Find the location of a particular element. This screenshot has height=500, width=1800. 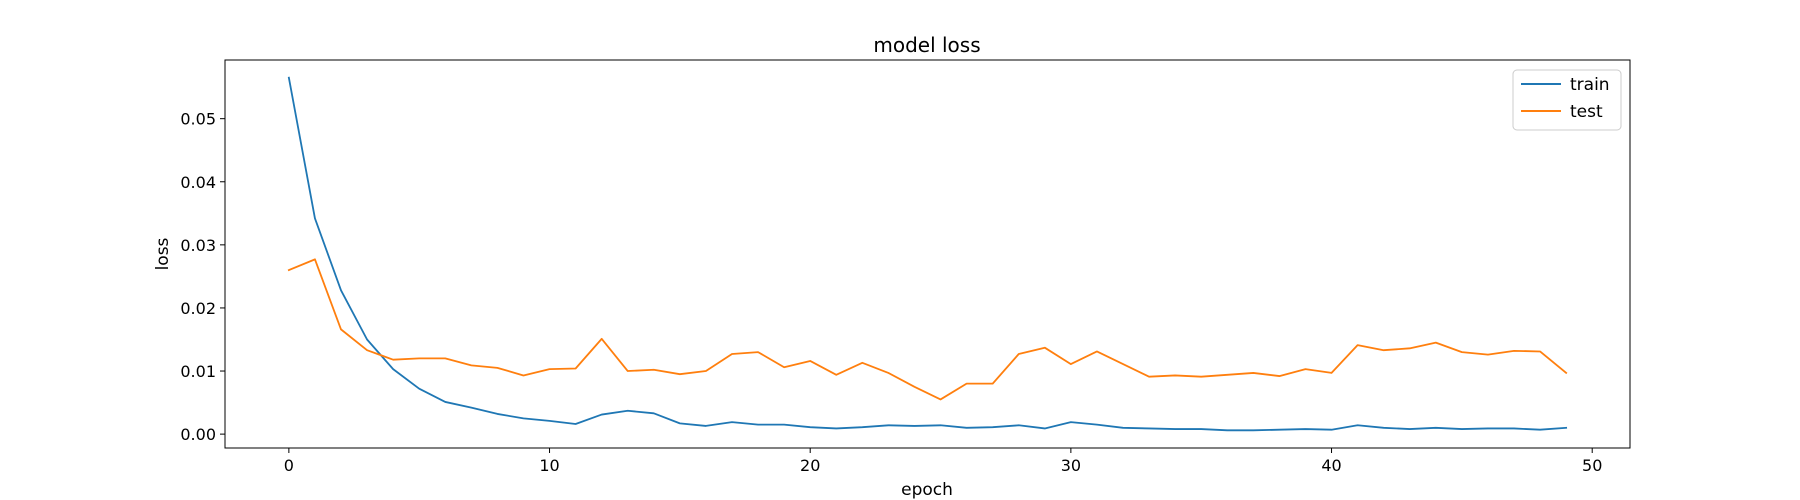

x-tick-label: 20 is located at coordinates (810, 465).